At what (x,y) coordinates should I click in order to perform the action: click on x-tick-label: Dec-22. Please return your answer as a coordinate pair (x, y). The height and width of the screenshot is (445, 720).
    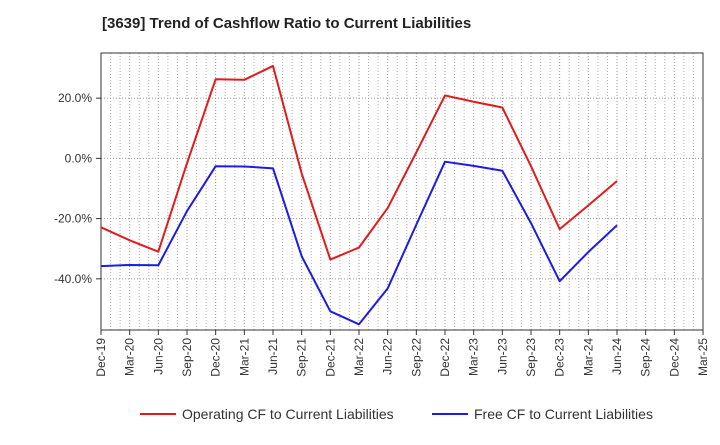
    Looking at the image, I should click on (445, 357).